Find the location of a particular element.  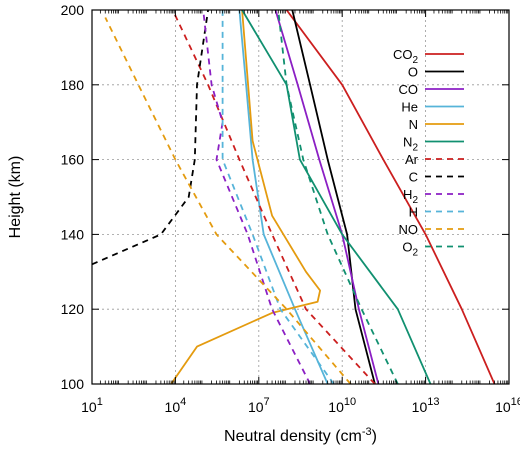

y-tick-label: 100 is located at coordinates (73, 384).